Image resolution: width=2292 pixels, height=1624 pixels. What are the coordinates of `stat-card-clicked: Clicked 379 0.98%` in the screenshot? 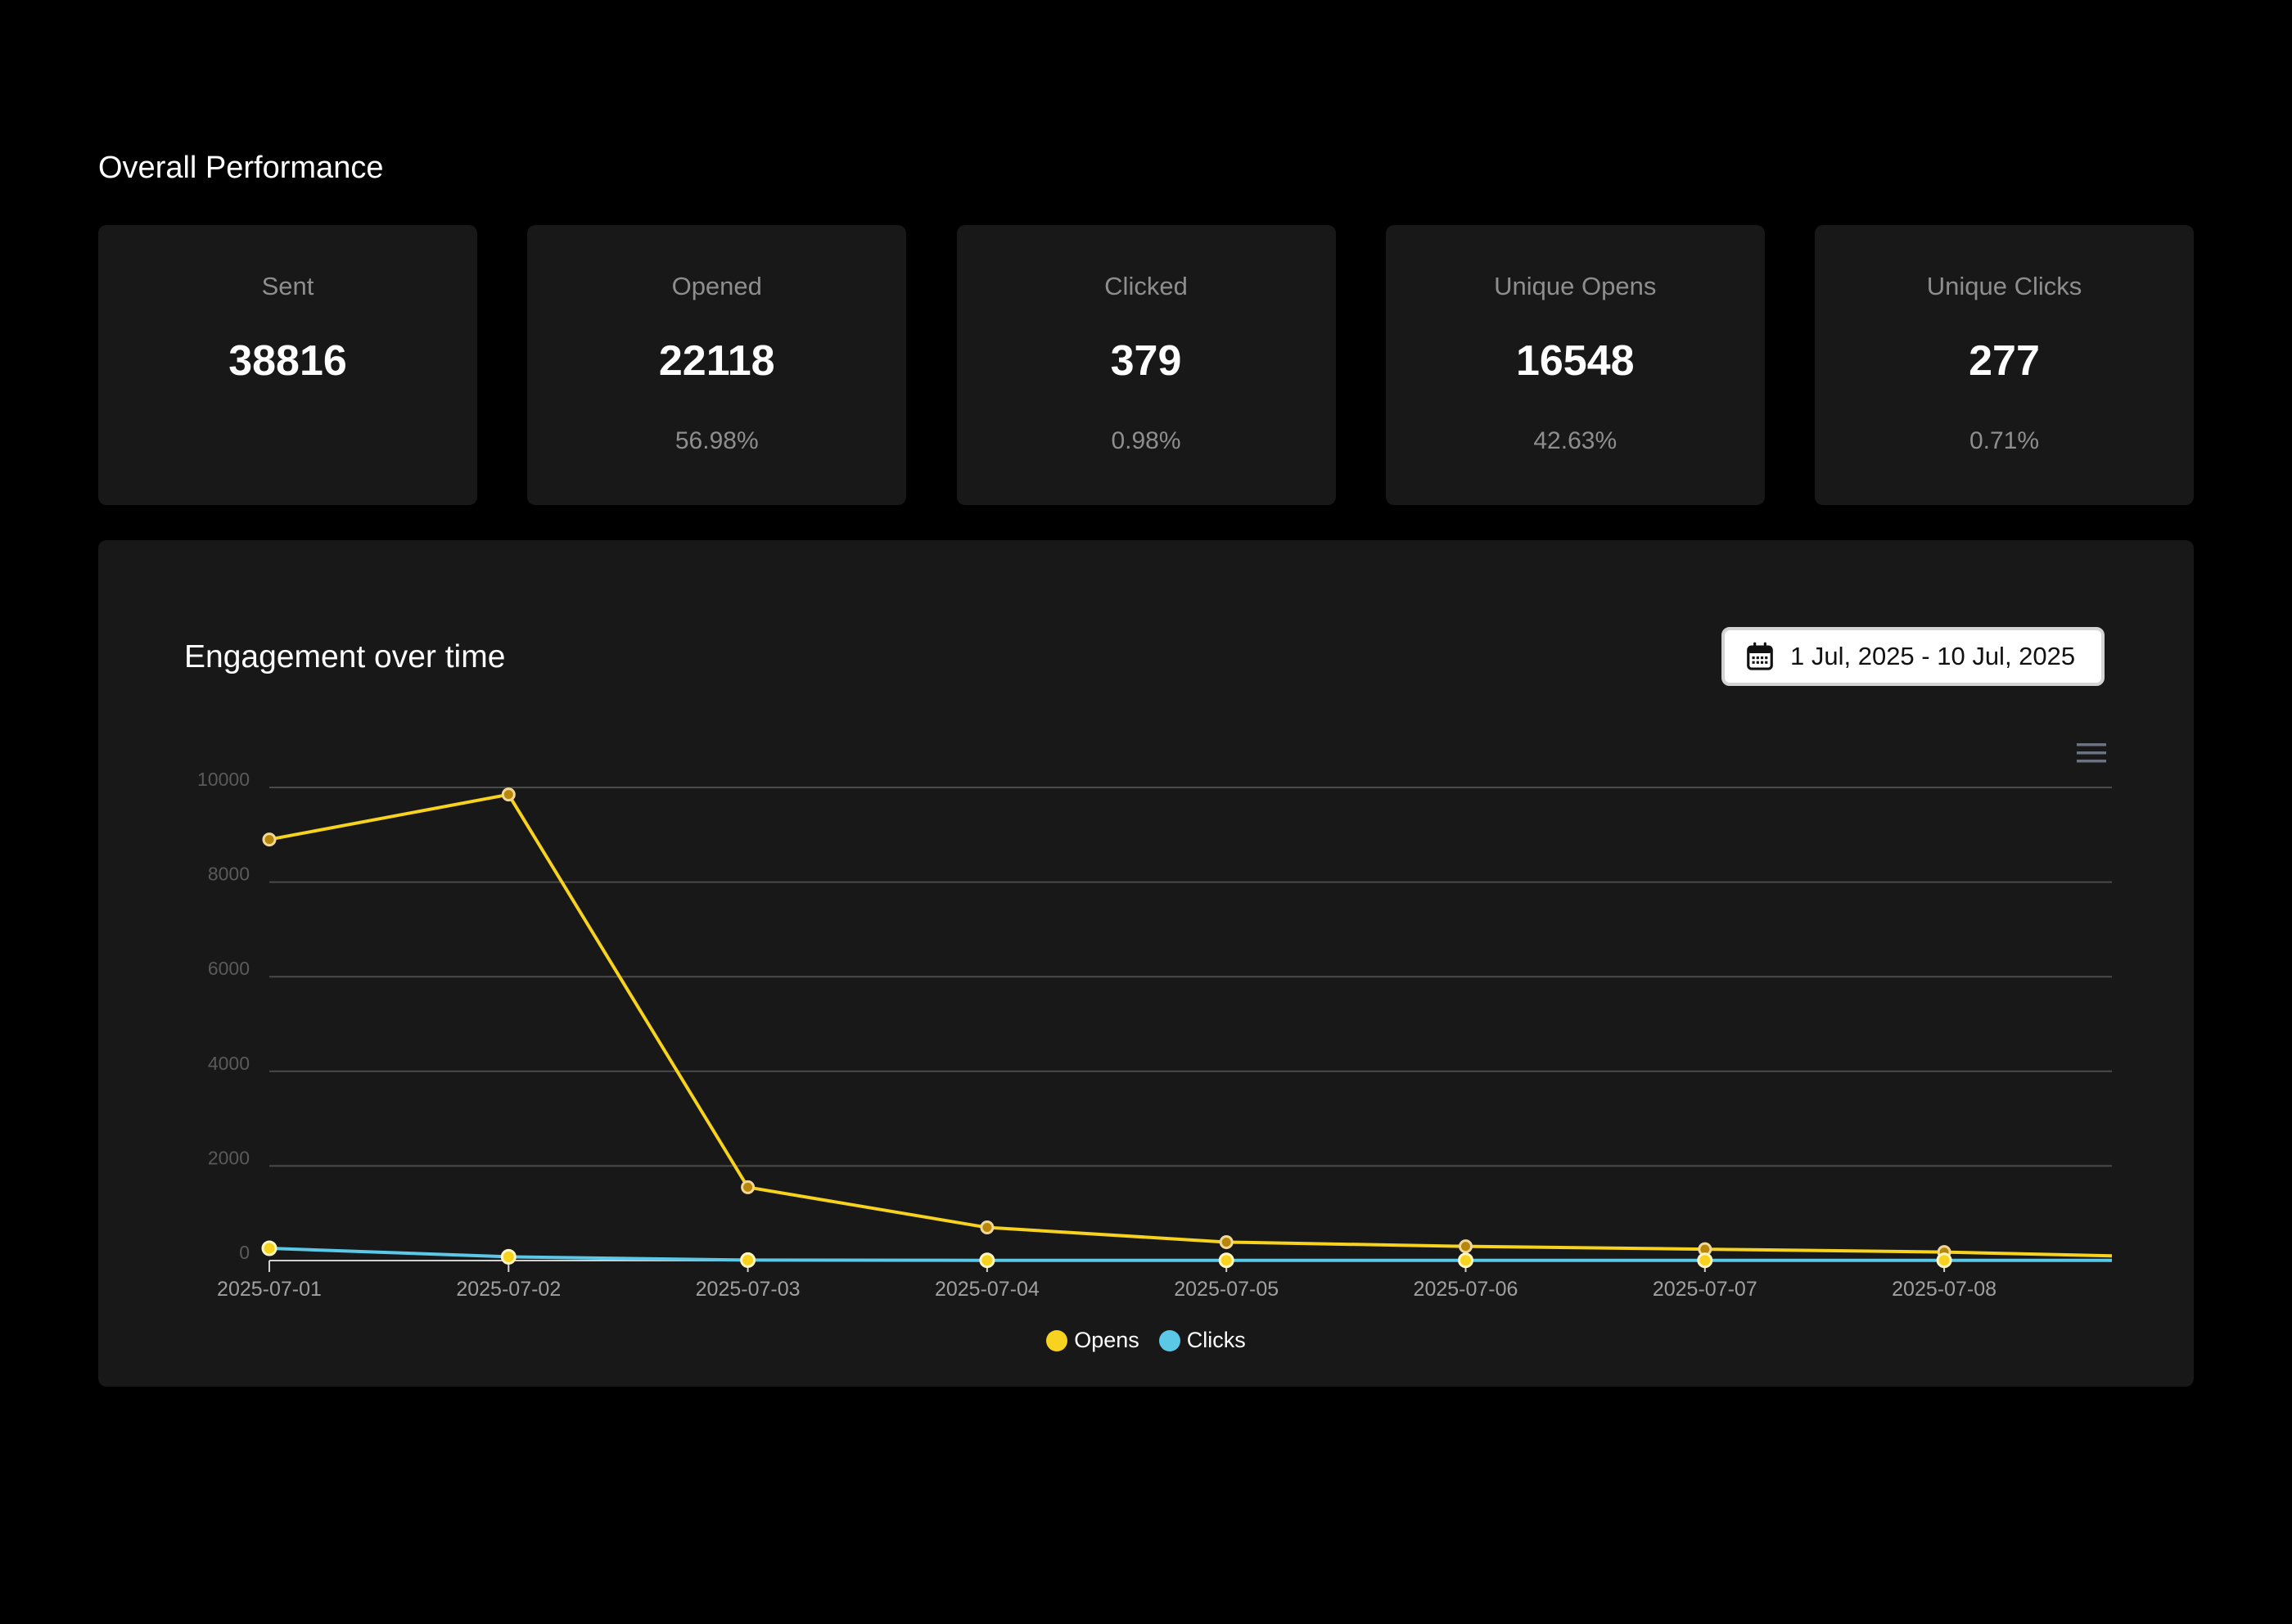 It's located at (1146, 365).